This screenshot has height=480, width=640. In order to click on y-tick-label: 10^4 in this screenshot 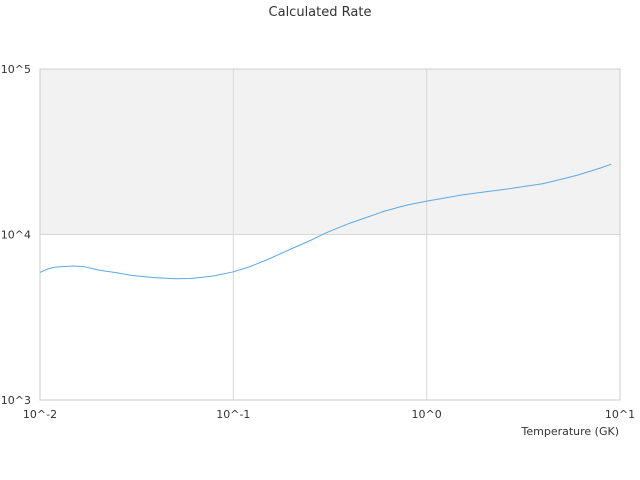, I will do `click(16, 235)`.